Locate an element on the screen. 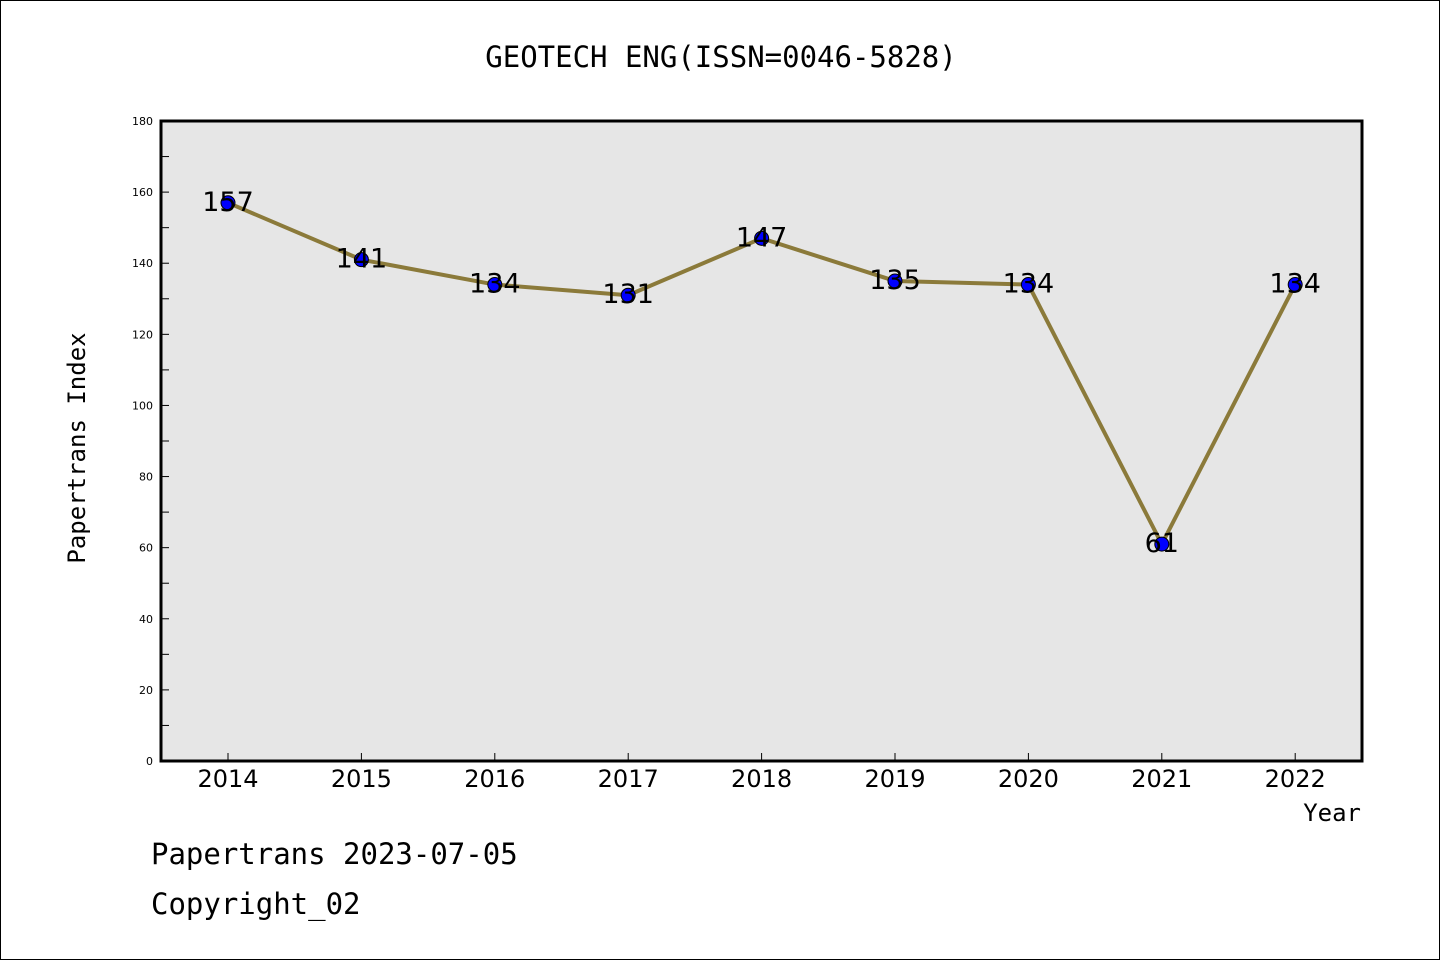  data-label: 61 is located at coordinates (1162, 543).